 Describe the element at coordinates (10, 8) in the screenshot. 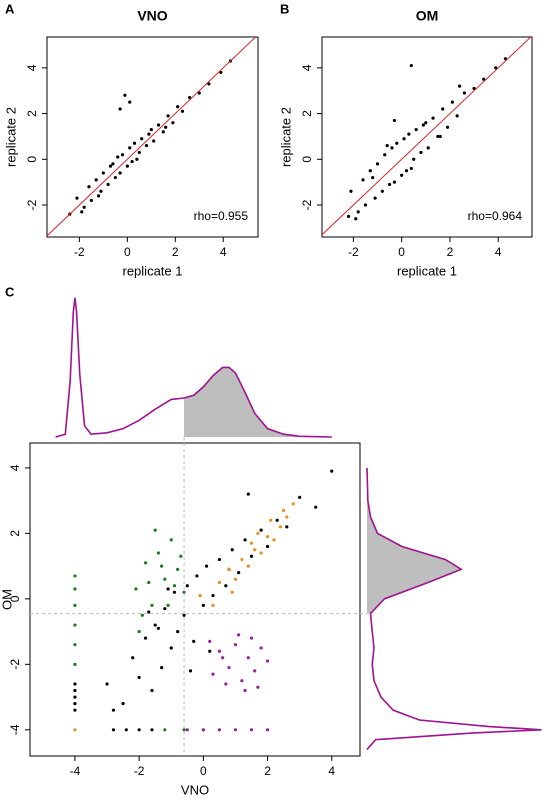

I see `panel-label: A` at that location.